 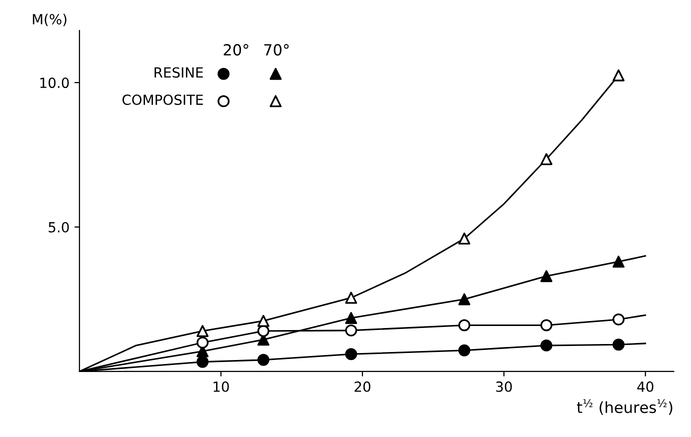 What do you see at coordinates (624, 407) in the screenshot?
I see `x-axis-title: t$^{½}$ (heures$^{½}$)` at bounding box center [624, 407].